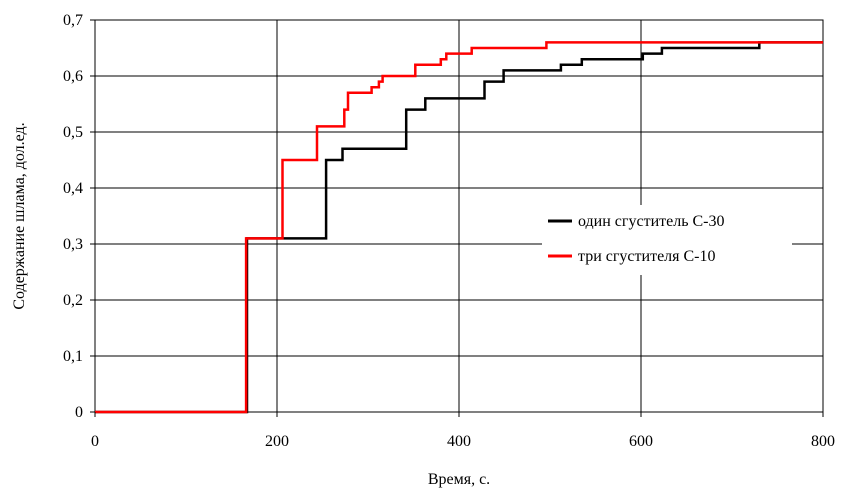  Describe the element at coordinates (73, 356) in the screenshot. I see `y-tick-label: 0,1` at that location.